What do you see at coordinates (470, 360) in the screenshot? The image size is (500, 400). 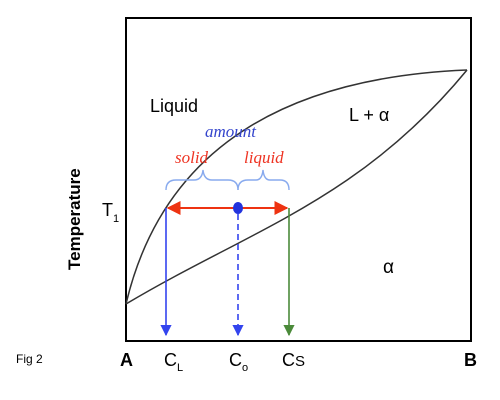 I see `endpoint-b-label: B` at bounding box center [470, 360].